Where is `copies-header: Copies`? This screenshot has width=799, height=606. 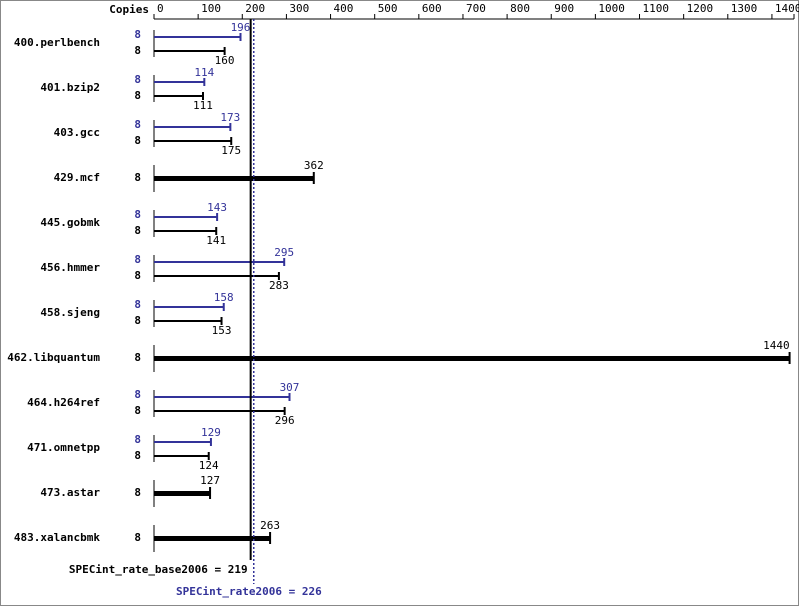
copies-header: Copies is located at coordinates (129, 9).